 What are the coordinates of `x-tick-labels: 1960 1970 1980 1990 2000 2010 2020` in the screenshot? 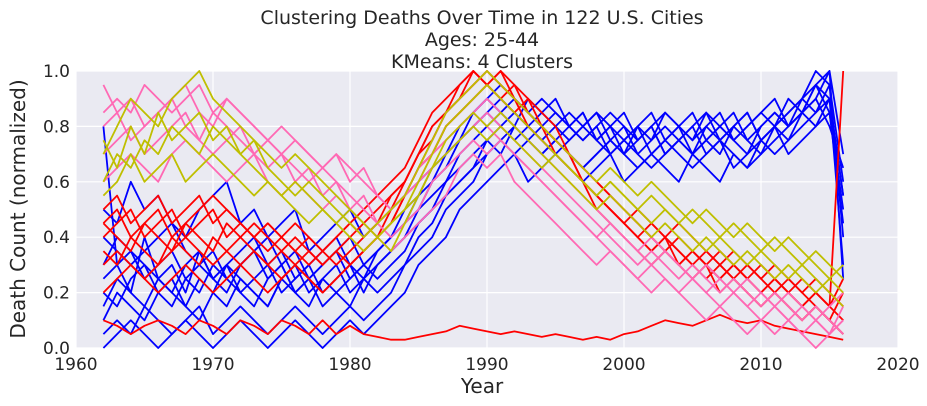 It's located at (486, 365).